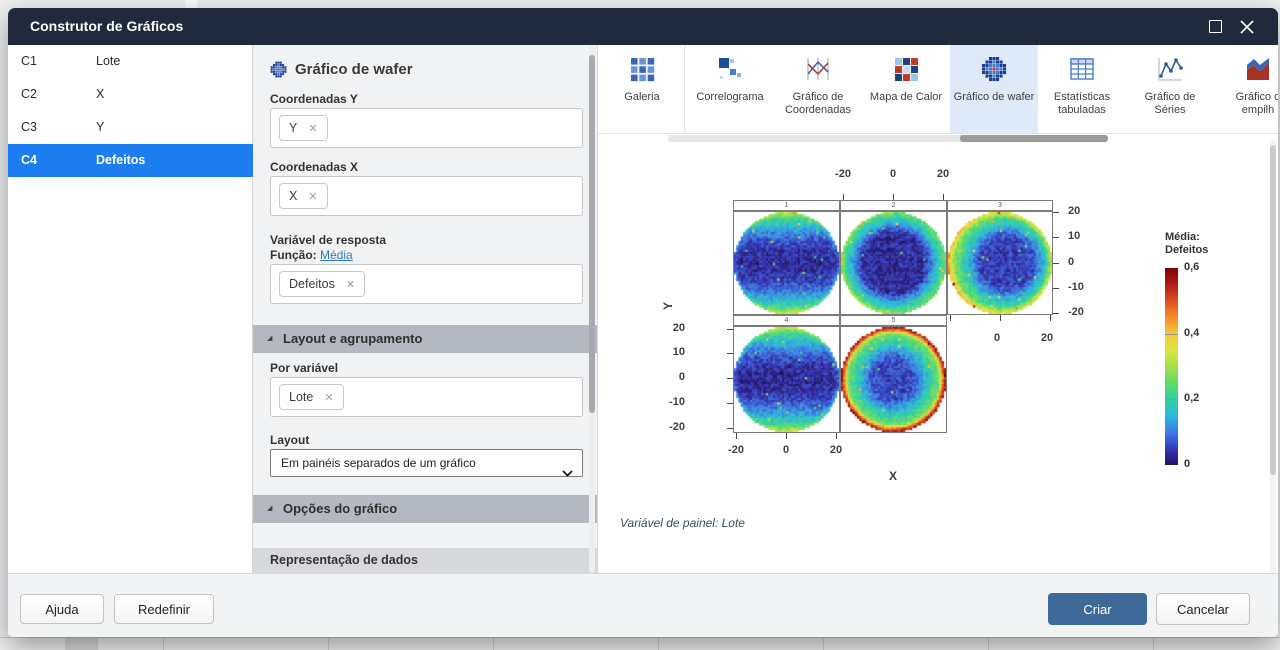 The height and width of the screenshot is (650, 1280). I want to click on axis-tick-label: 10, so click(1074, 236).